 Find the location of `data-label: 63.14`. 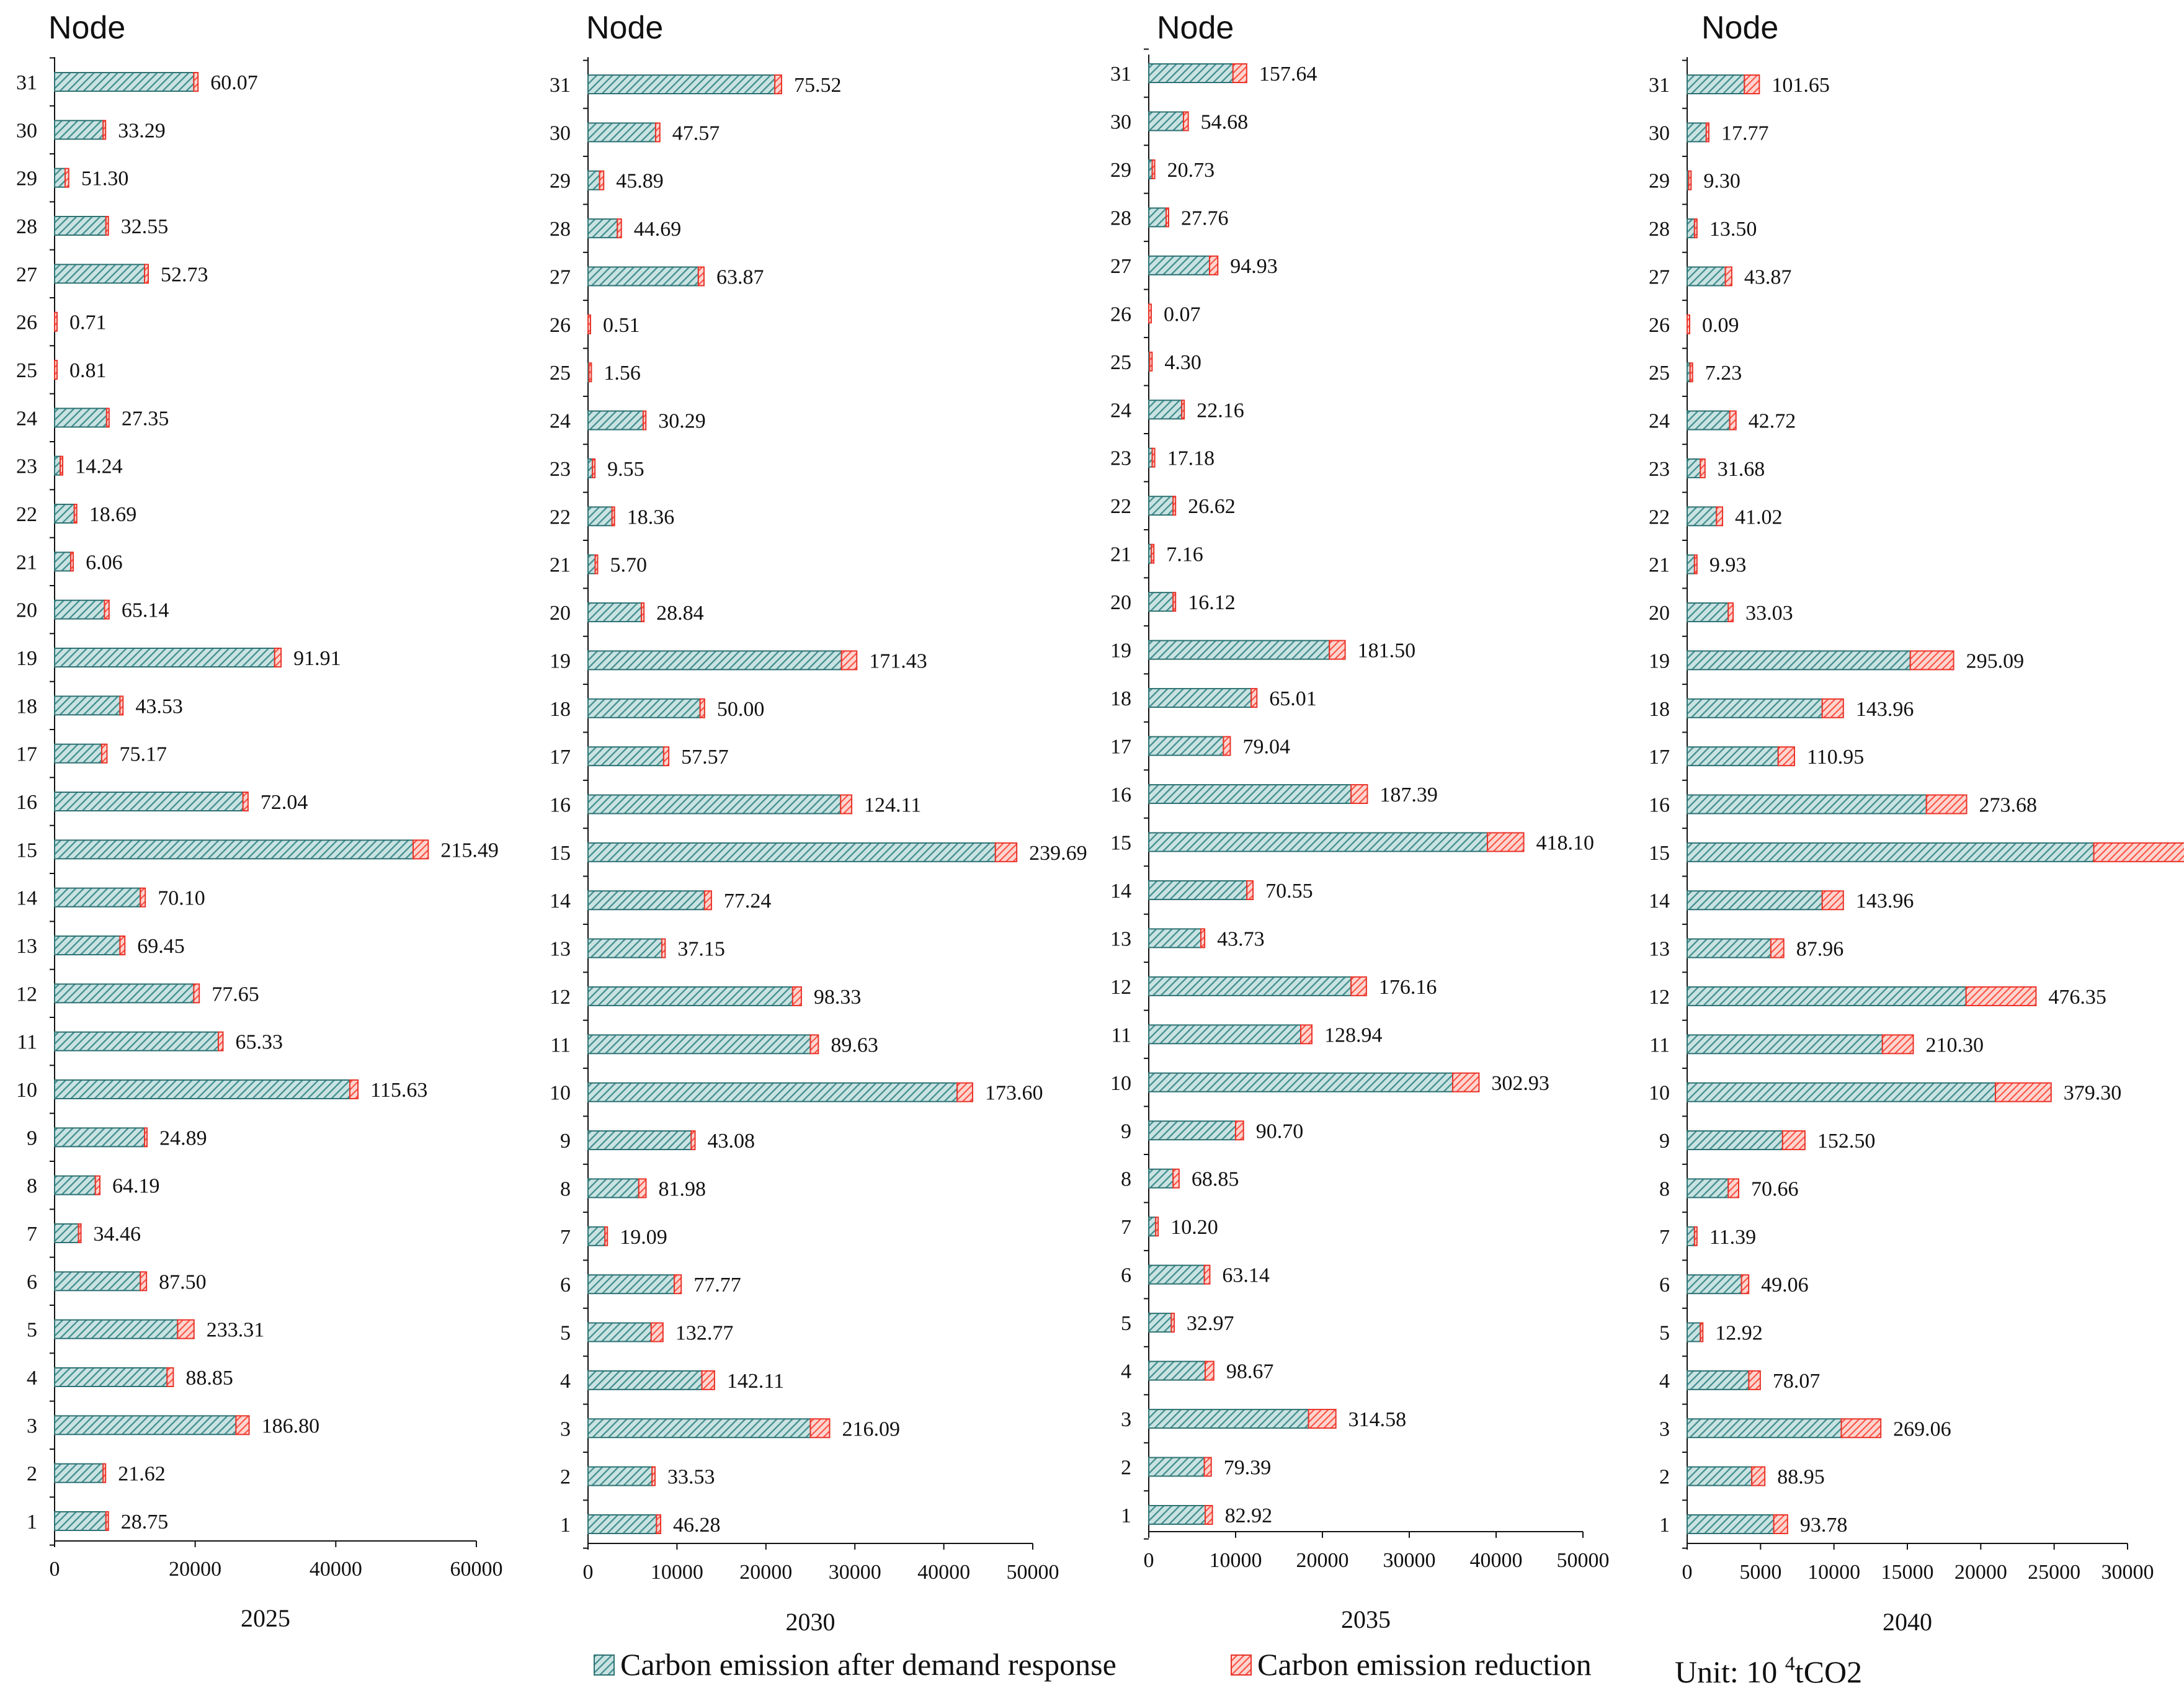

data-label: 63.14 is located at coordinates (1246, 1275).